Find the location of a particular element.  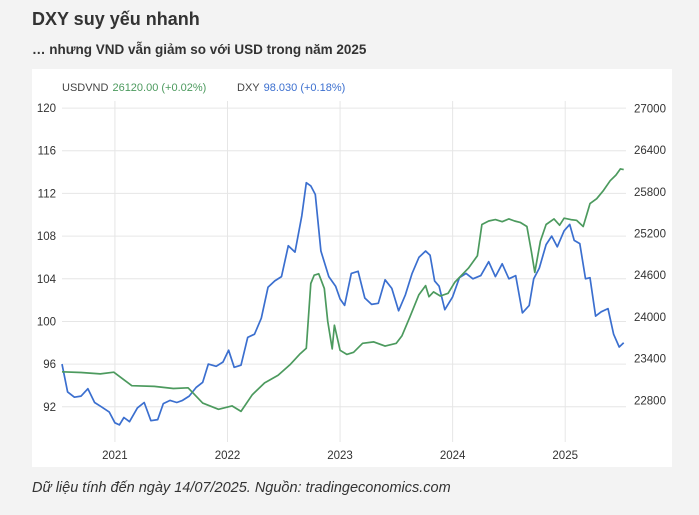

left-tick-label: 112 is located at coordinates (47, 194).